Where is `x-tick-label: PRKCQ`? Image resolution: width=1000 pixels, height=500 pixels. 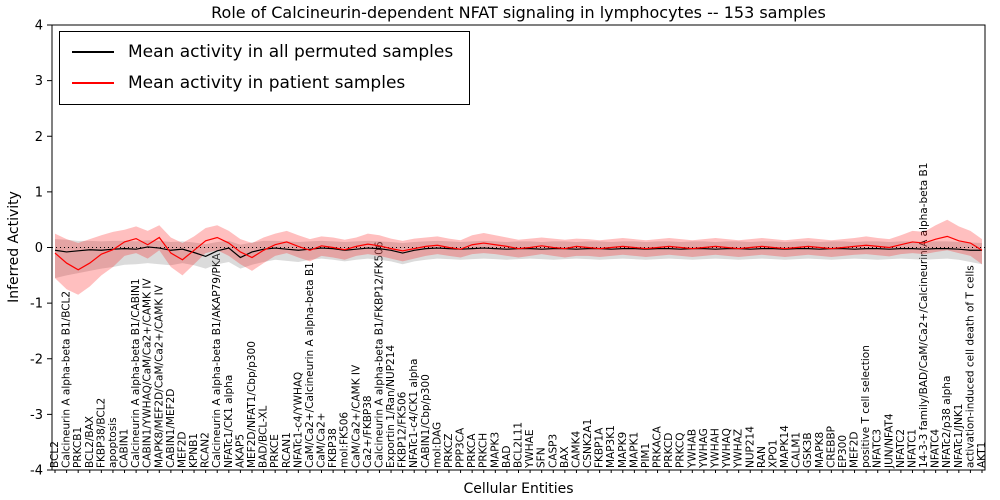 x-tick-label: PRKCQ is located at coordinates (681, 450).